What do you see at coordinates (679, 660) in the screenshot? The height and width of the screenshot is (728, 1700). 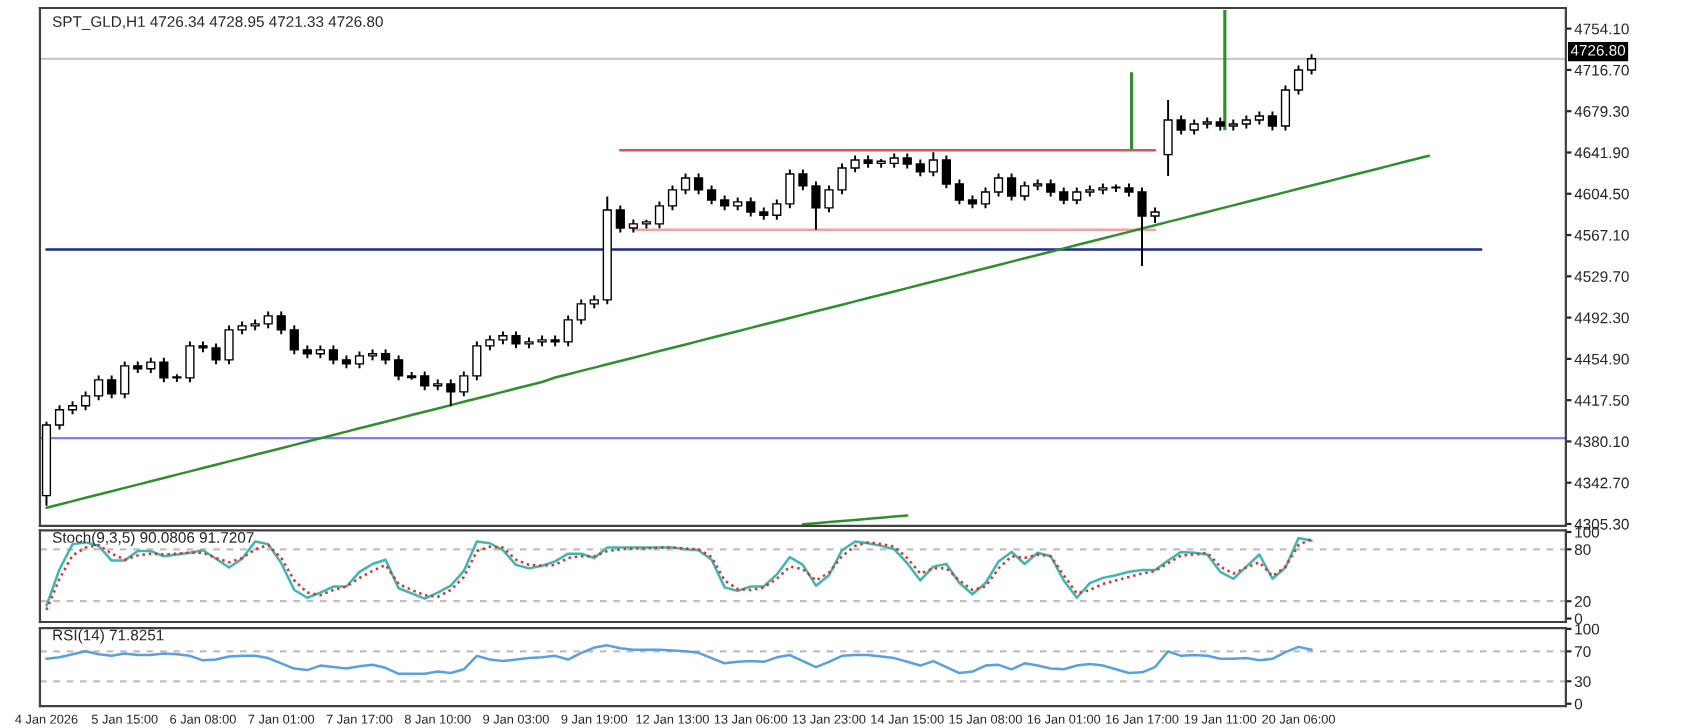 I see `line-series` at bounding box center [679, 660].